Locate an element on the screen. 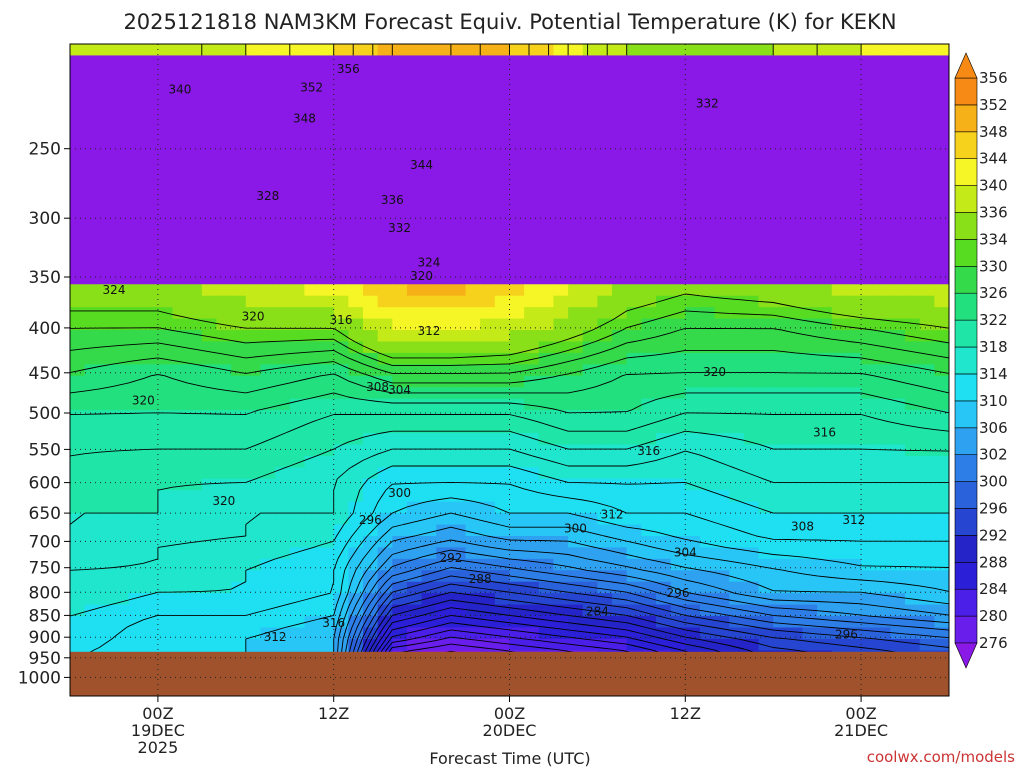  contour-label: 320 is located at coordinates (223, 501).